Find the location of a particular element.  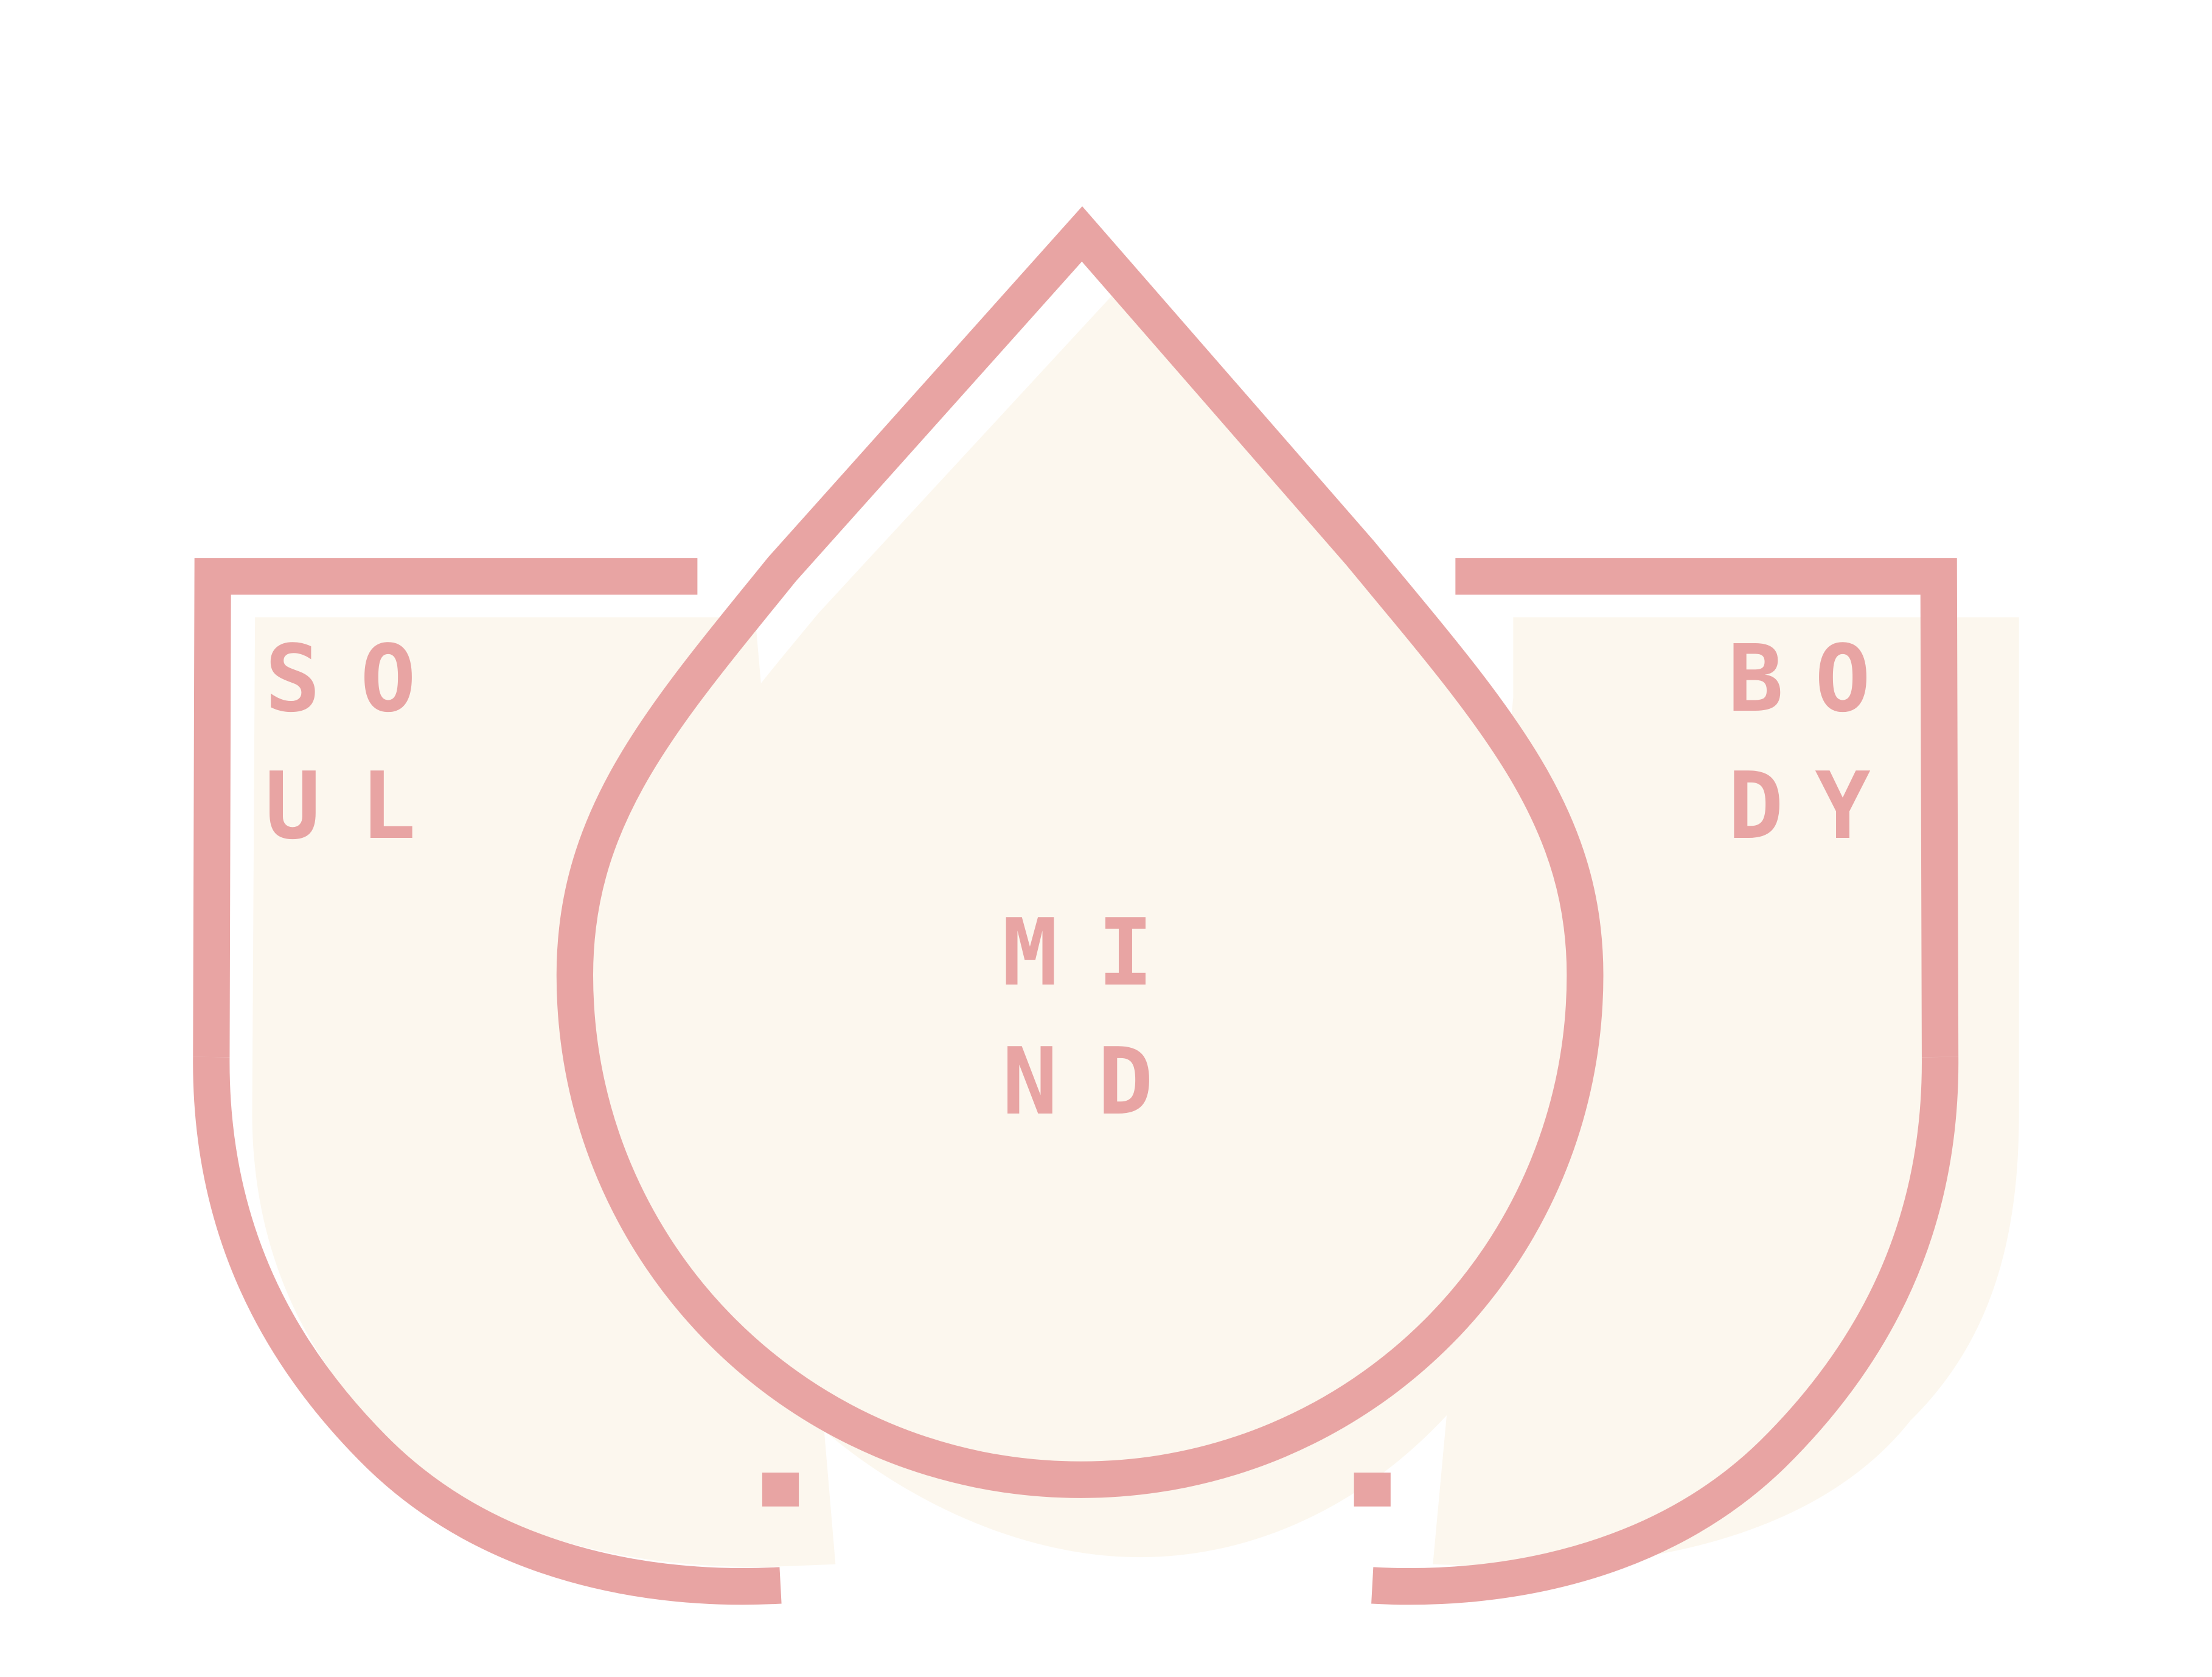

body-letter-d: D is located at coordinates (1756, 806).